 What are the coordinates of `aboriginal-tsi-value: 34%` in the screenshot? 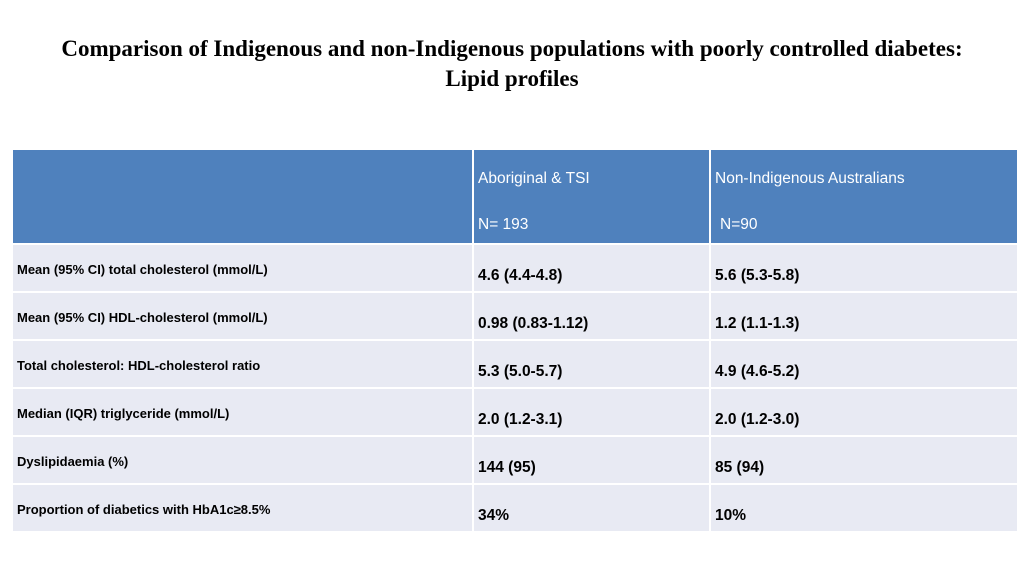 It's located at (591, 508).